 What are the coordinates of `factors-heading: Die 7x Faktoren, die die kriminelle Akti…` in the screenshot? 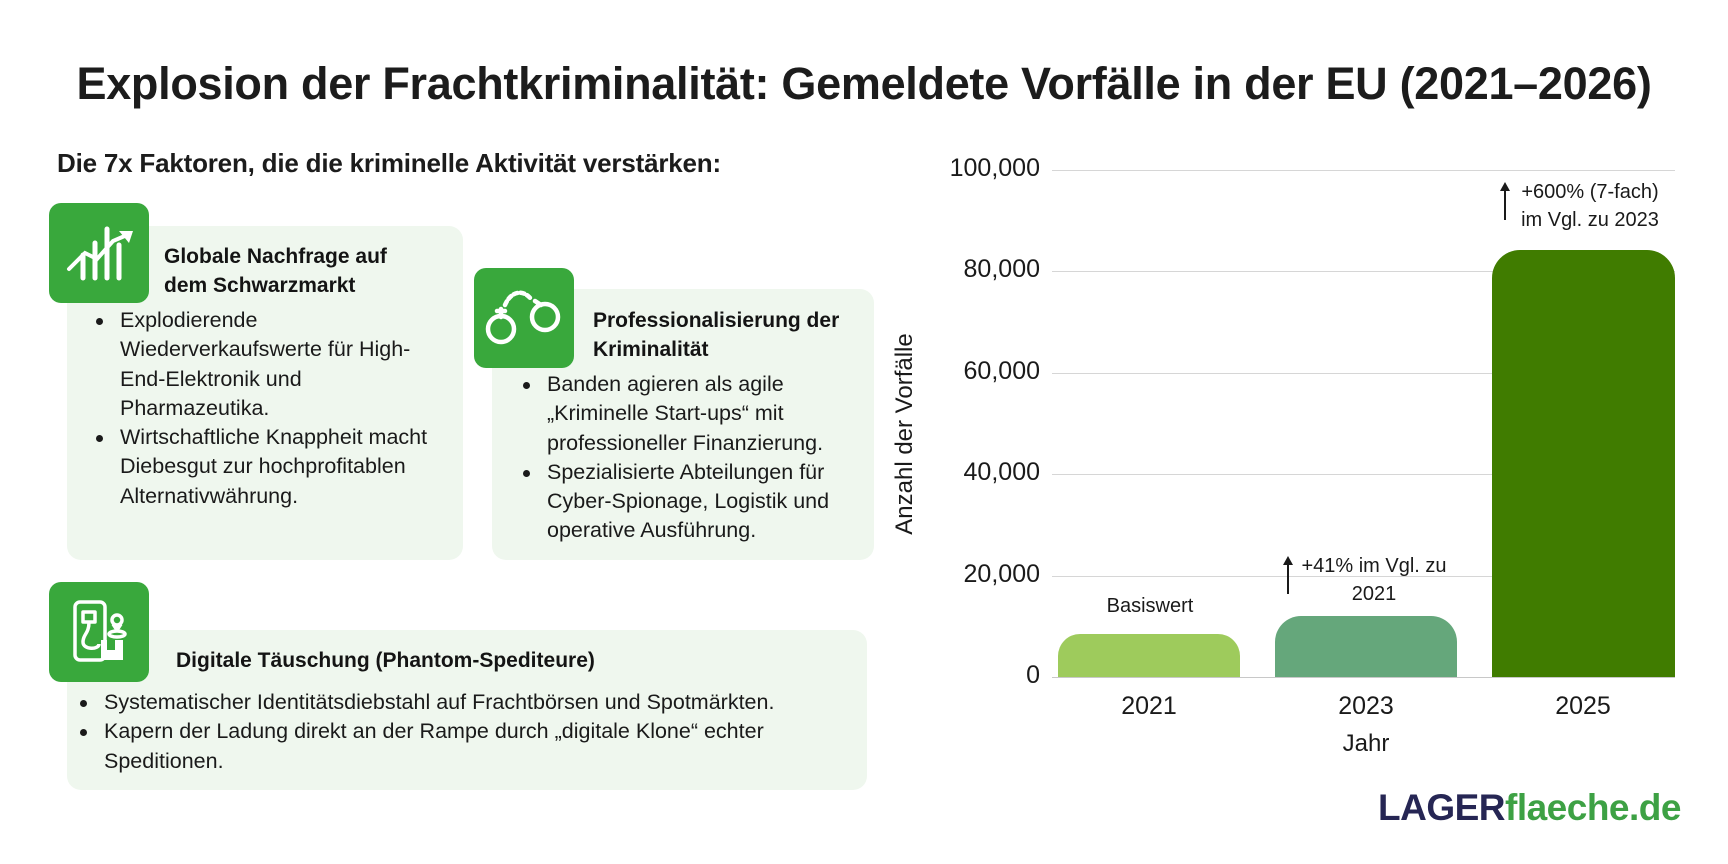 It's located at (389, 163).